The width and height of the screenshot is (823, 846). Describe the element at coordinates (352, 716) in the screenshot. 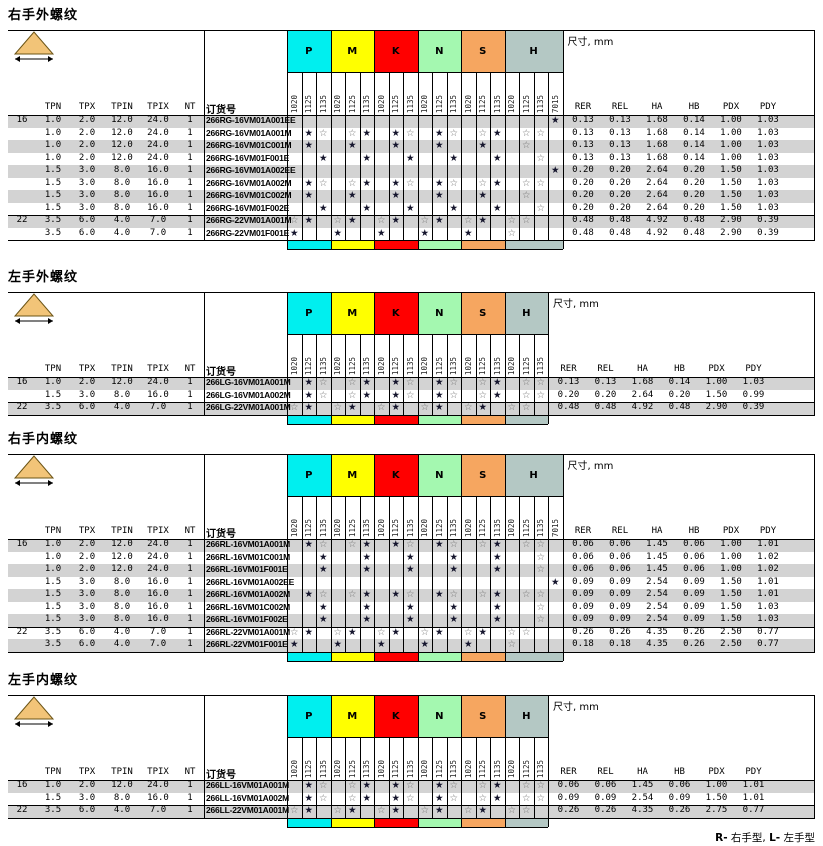

I see `material-group-header: M` at that location.